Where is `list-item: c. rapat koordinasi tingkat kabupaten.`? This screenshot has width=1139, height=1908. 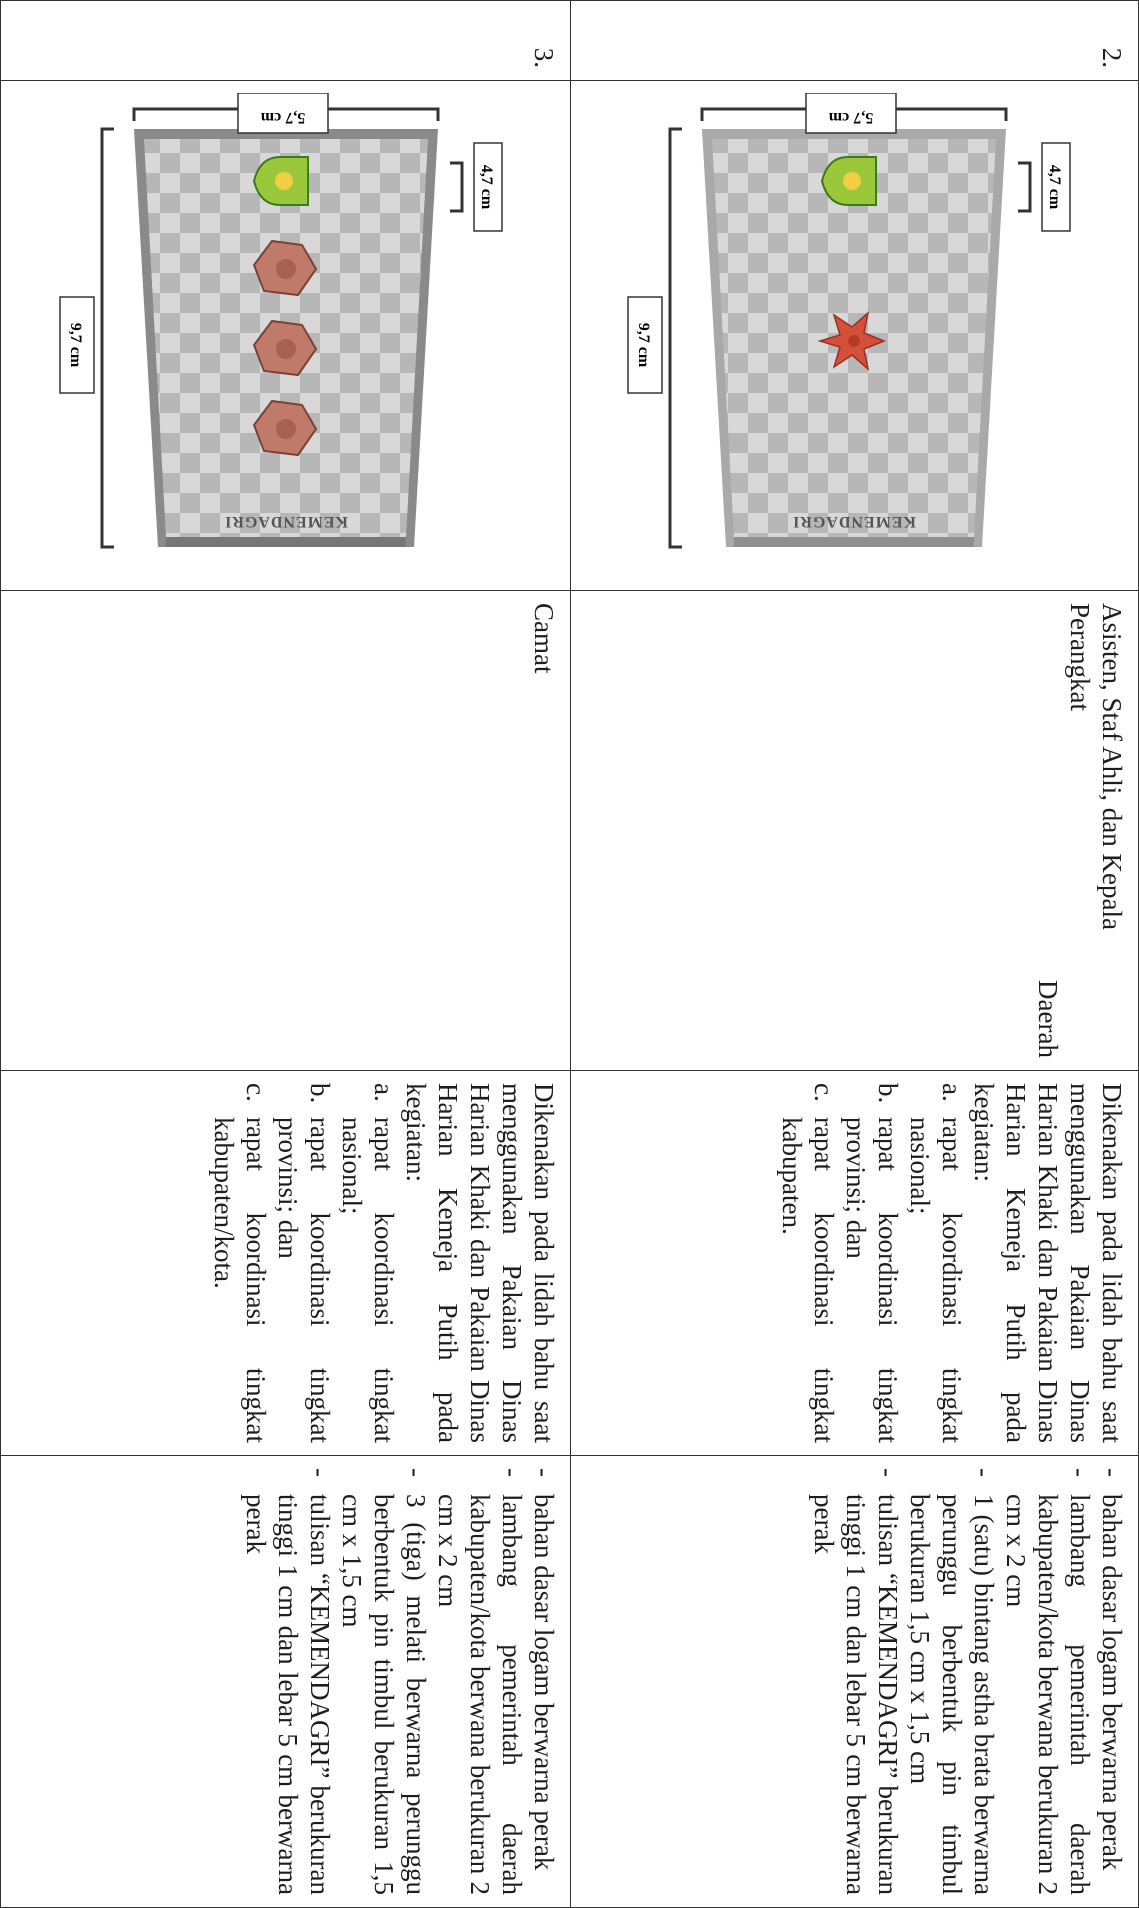 list-item: c. rapat koordinasi tingkat kabupaten. is located at coordinates (808, 1263).